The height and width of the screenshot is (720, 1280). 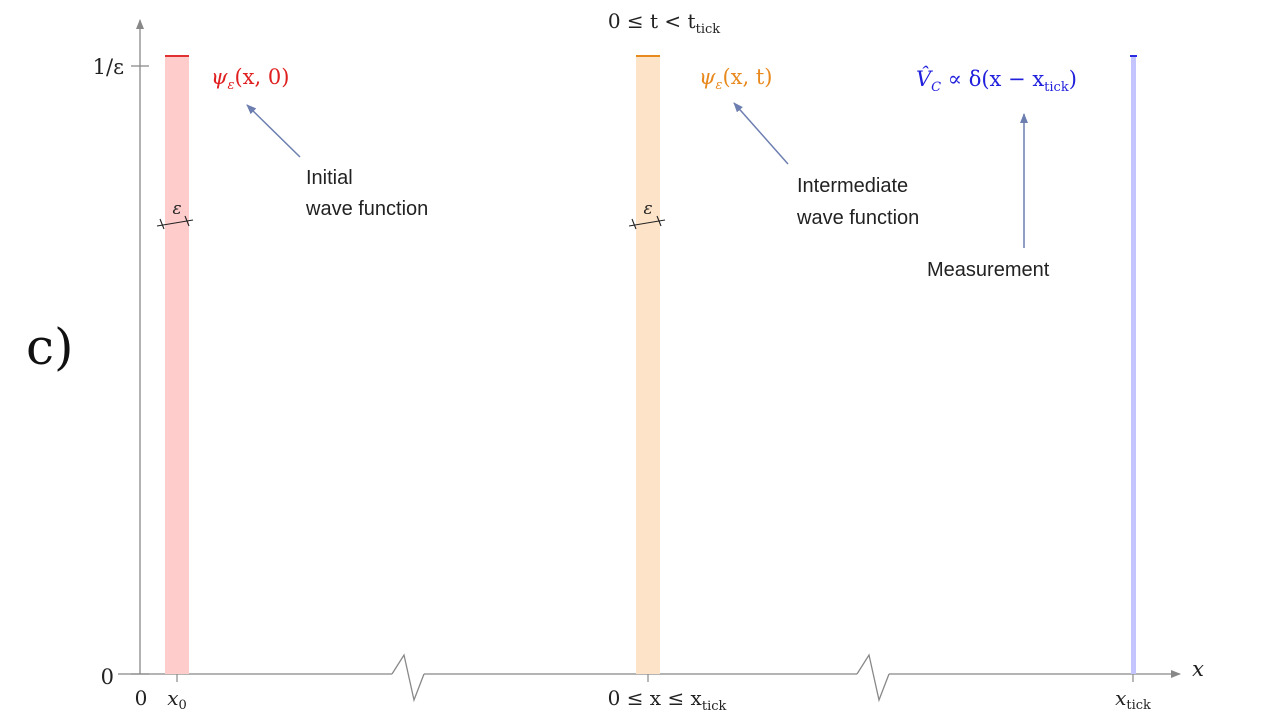 What do you see at coordinates (162, 224) in the screenshot?
I see `initial-width-tick-left` at bounding box center [162, 224].